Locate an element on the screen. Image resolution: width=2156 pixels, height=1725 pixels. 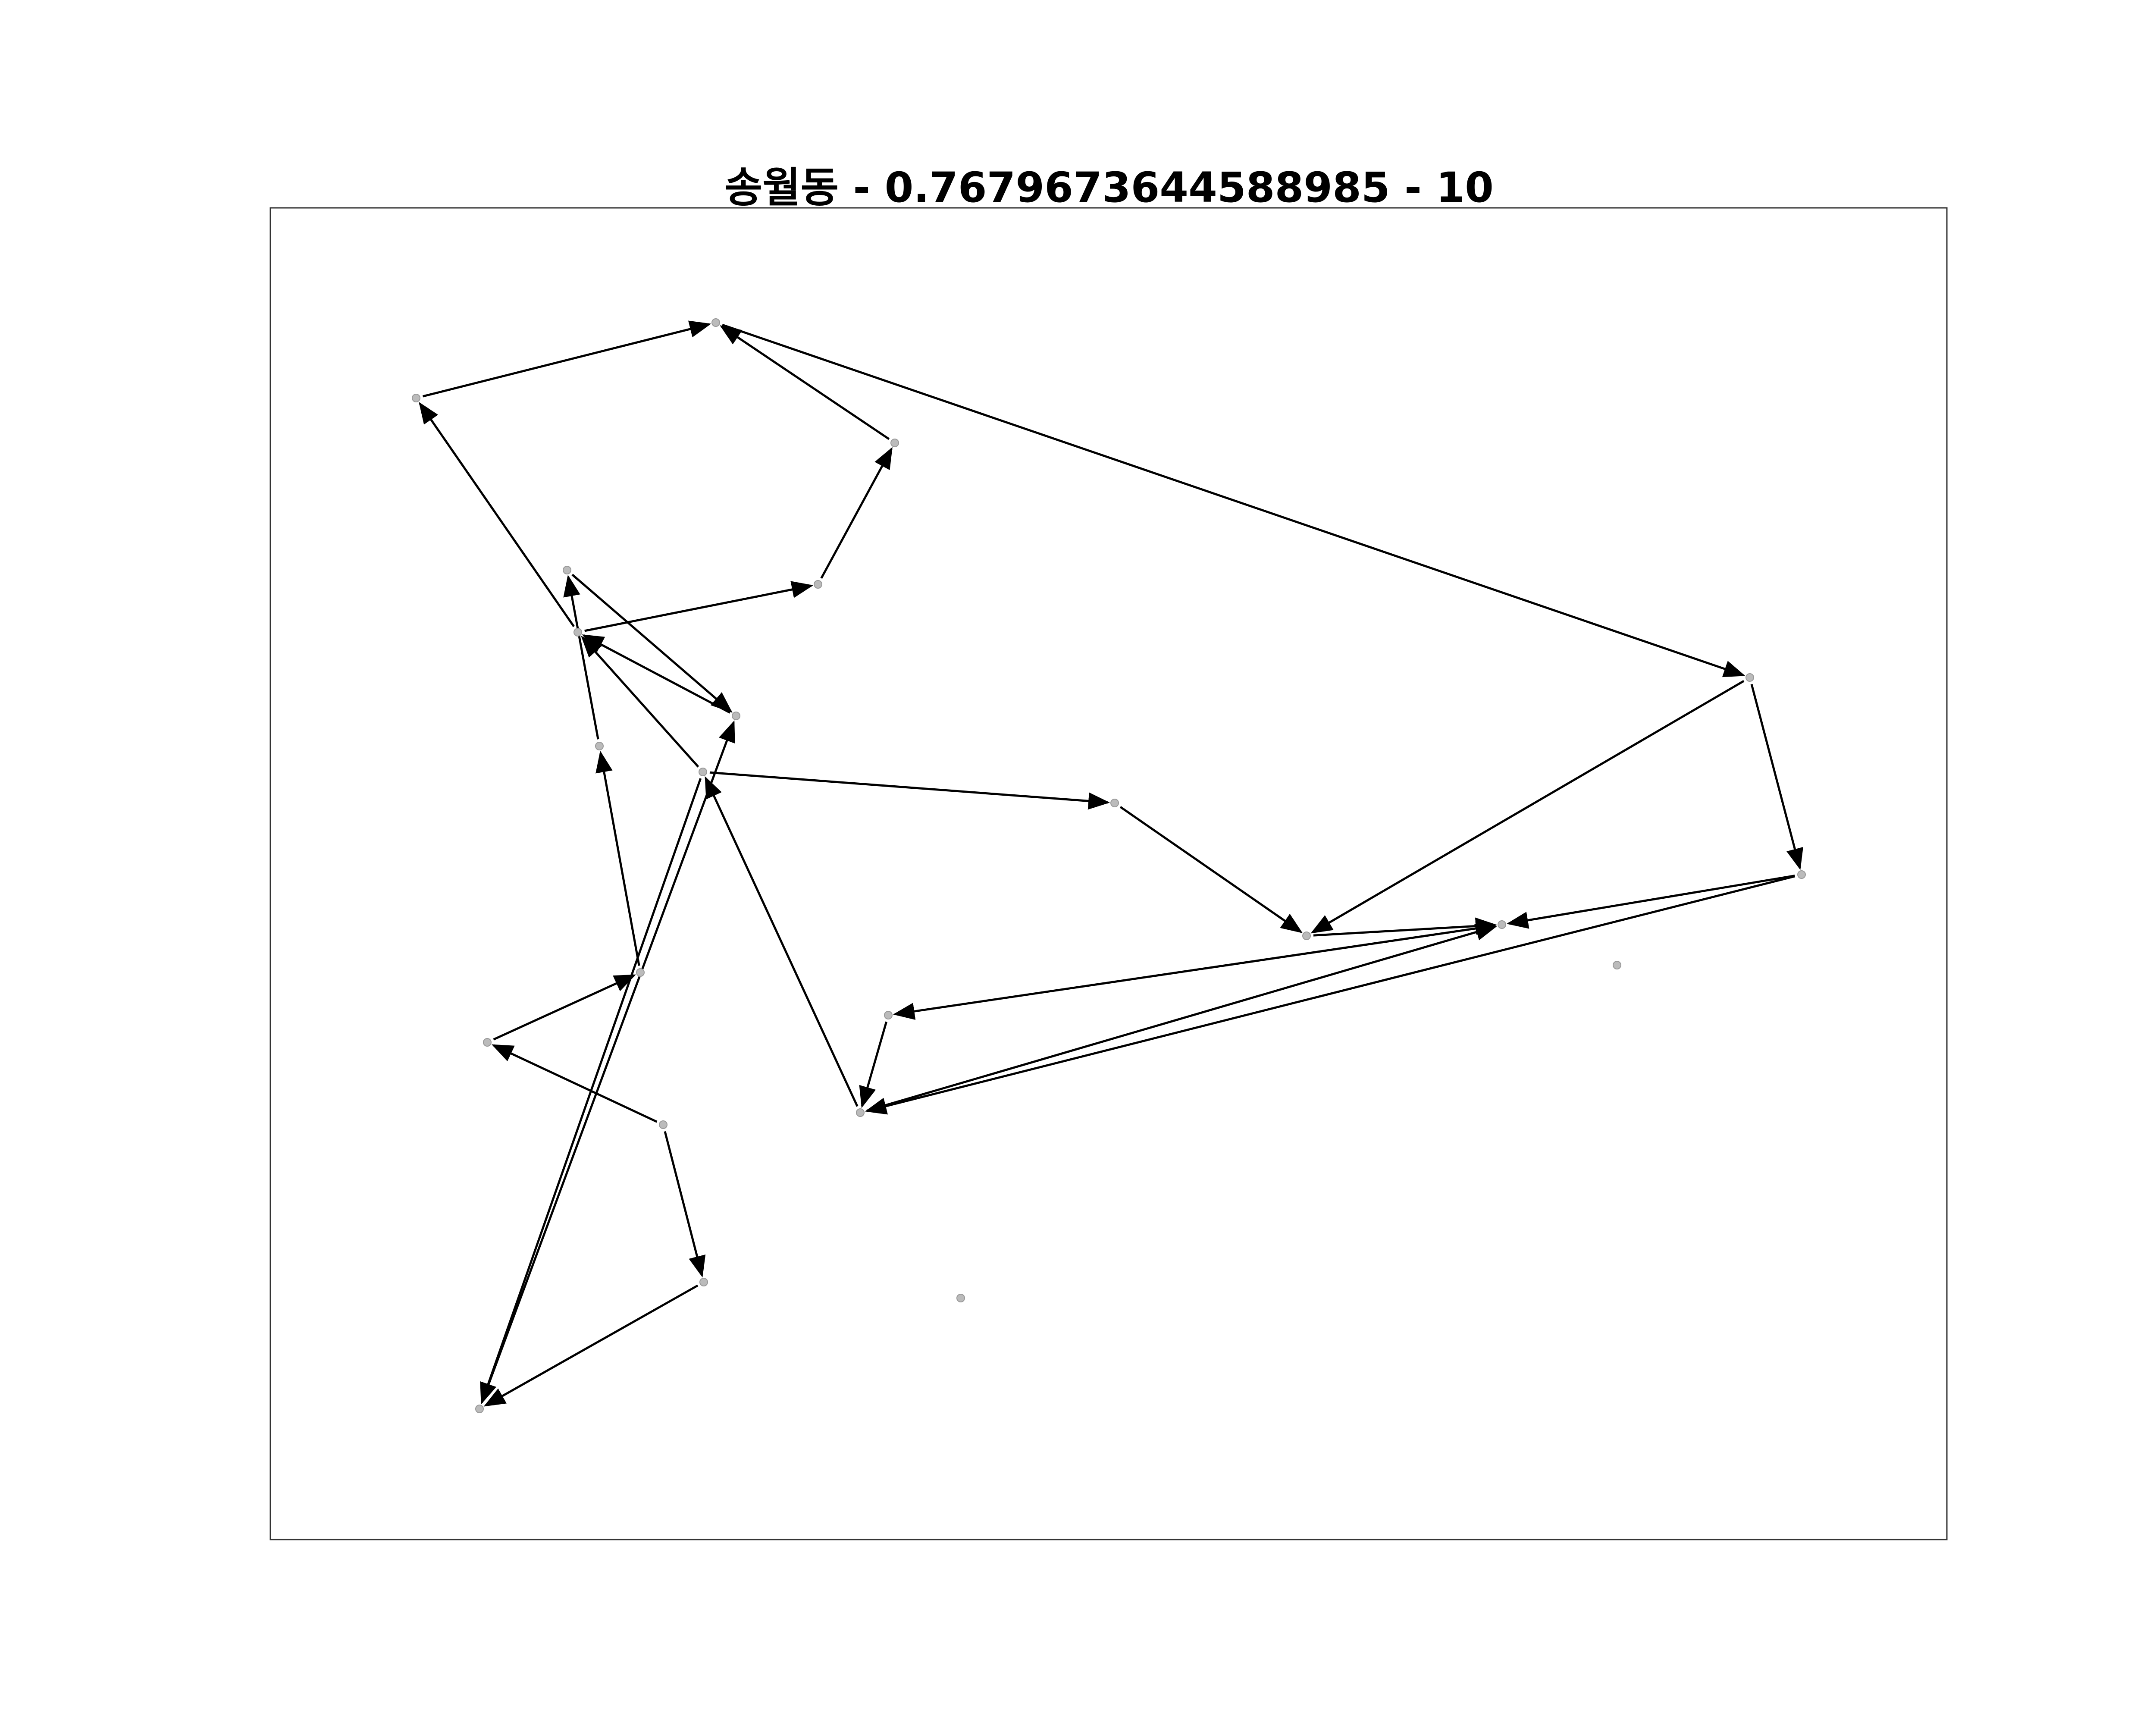
node-n6 is located at coordinates (567, 570).